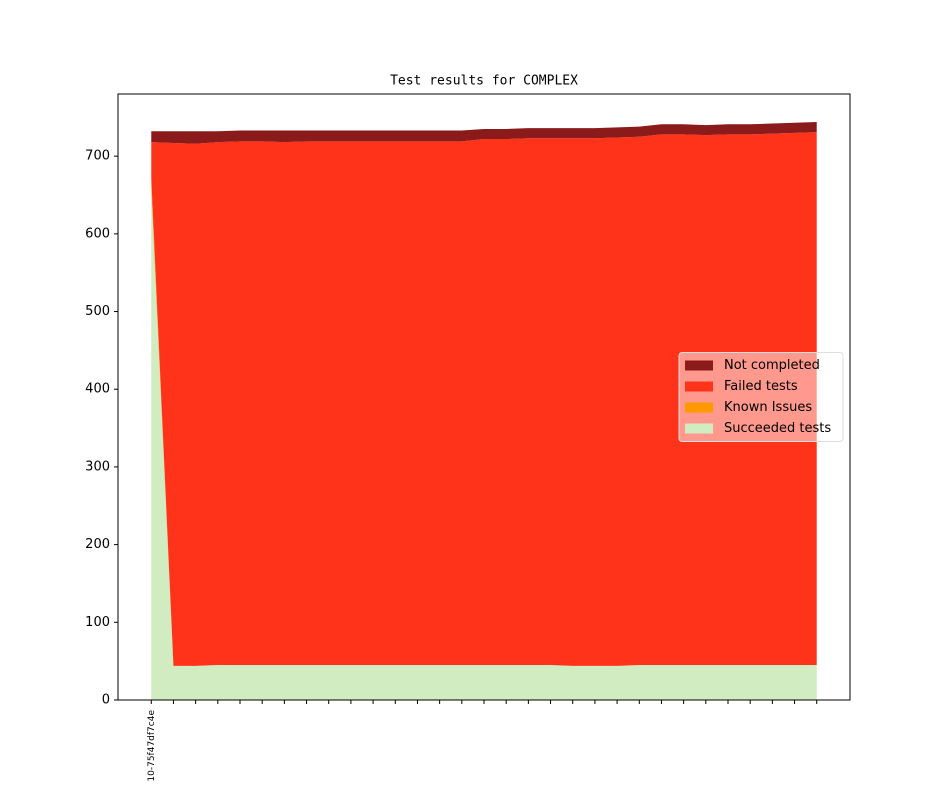 Image resolution: width=944 pixels, height=787 pixels. I want to click on y-tick-label: 500, so click(97, 311).